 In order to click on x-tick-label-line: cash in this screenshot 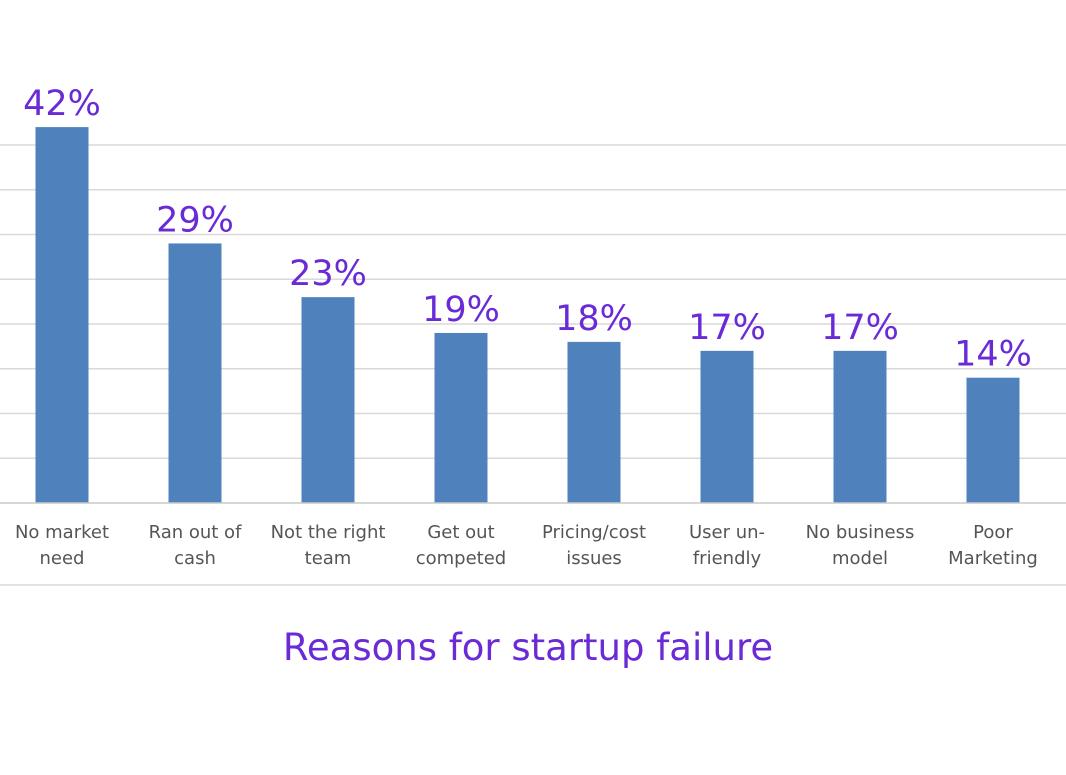, I will do `click(195, 558)`.